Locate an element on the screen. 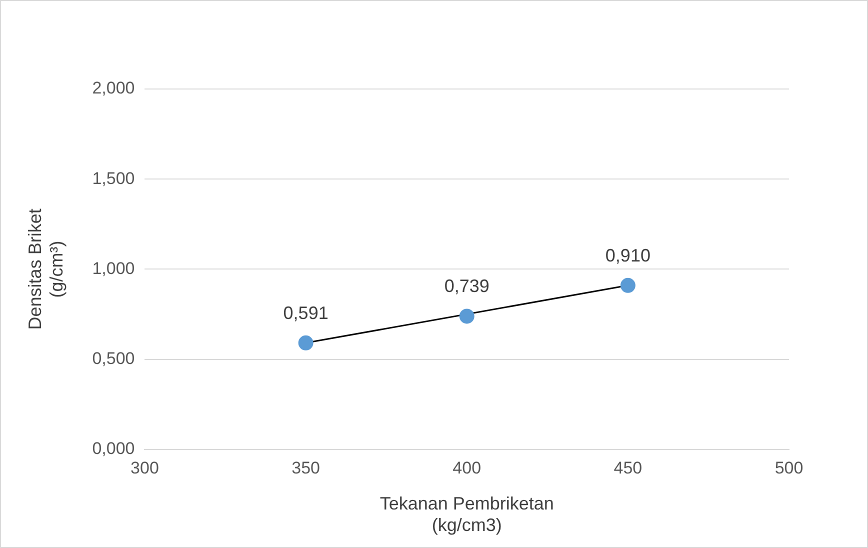 The width and height of the screenshot is (868, 548). y-tick-label: 1,000 is located at coordinates (113, 268).